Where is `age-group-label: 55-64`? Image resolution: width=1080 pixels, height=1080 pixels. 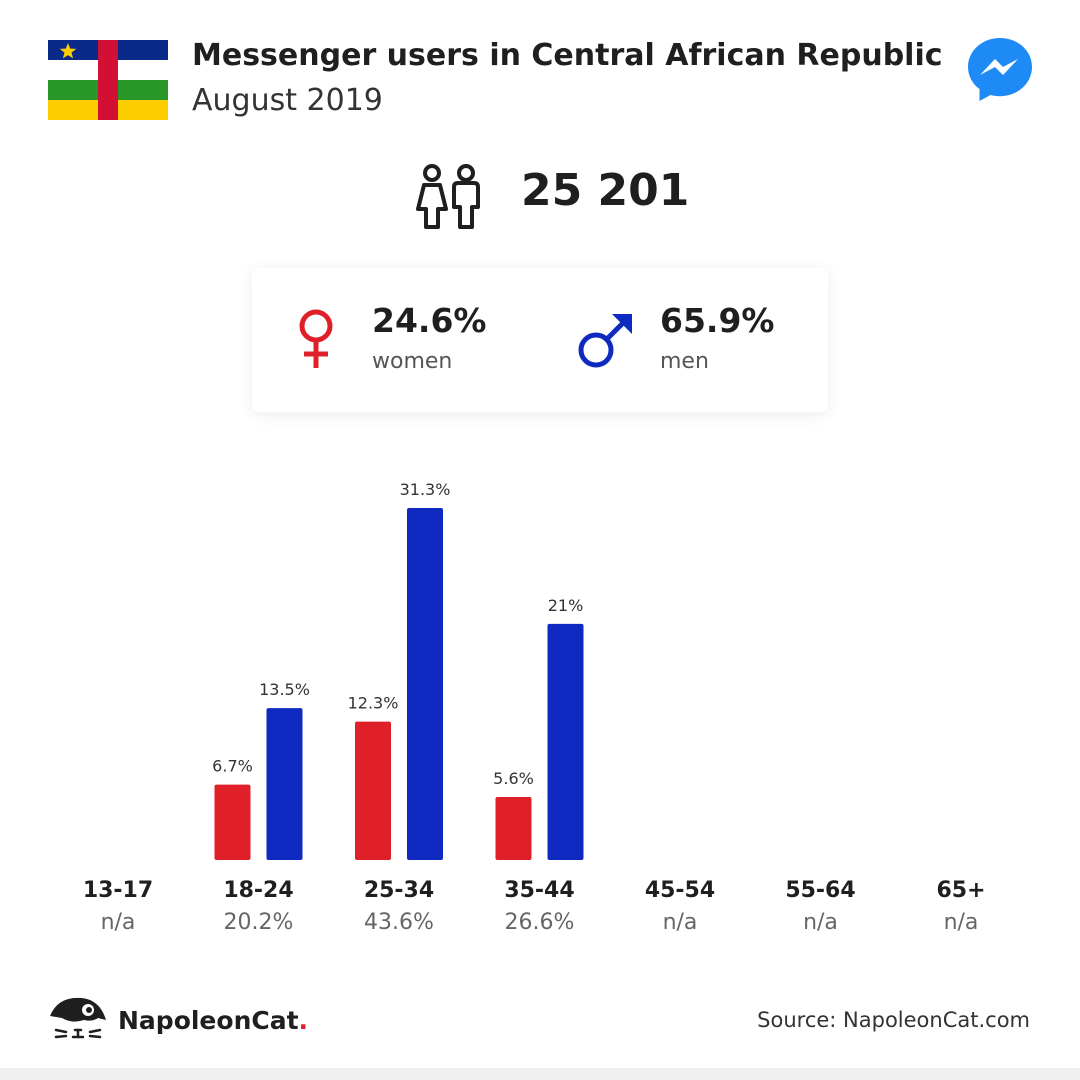
age-group-label: 55-64 is located at coordinates (820, 890).